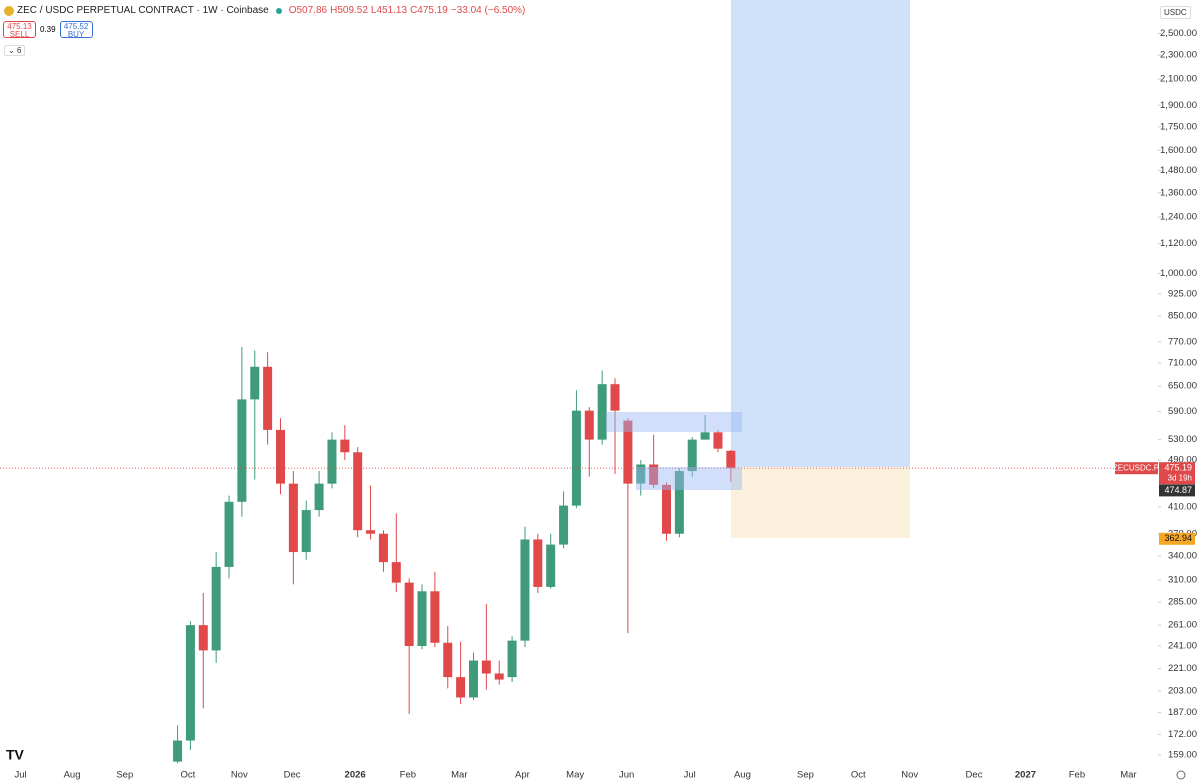 This screenshot has height=782, width=1200. Describe the element at coordinates (349, 10) in the screenshot. I see `ohlc-high: H509.52` at that location.